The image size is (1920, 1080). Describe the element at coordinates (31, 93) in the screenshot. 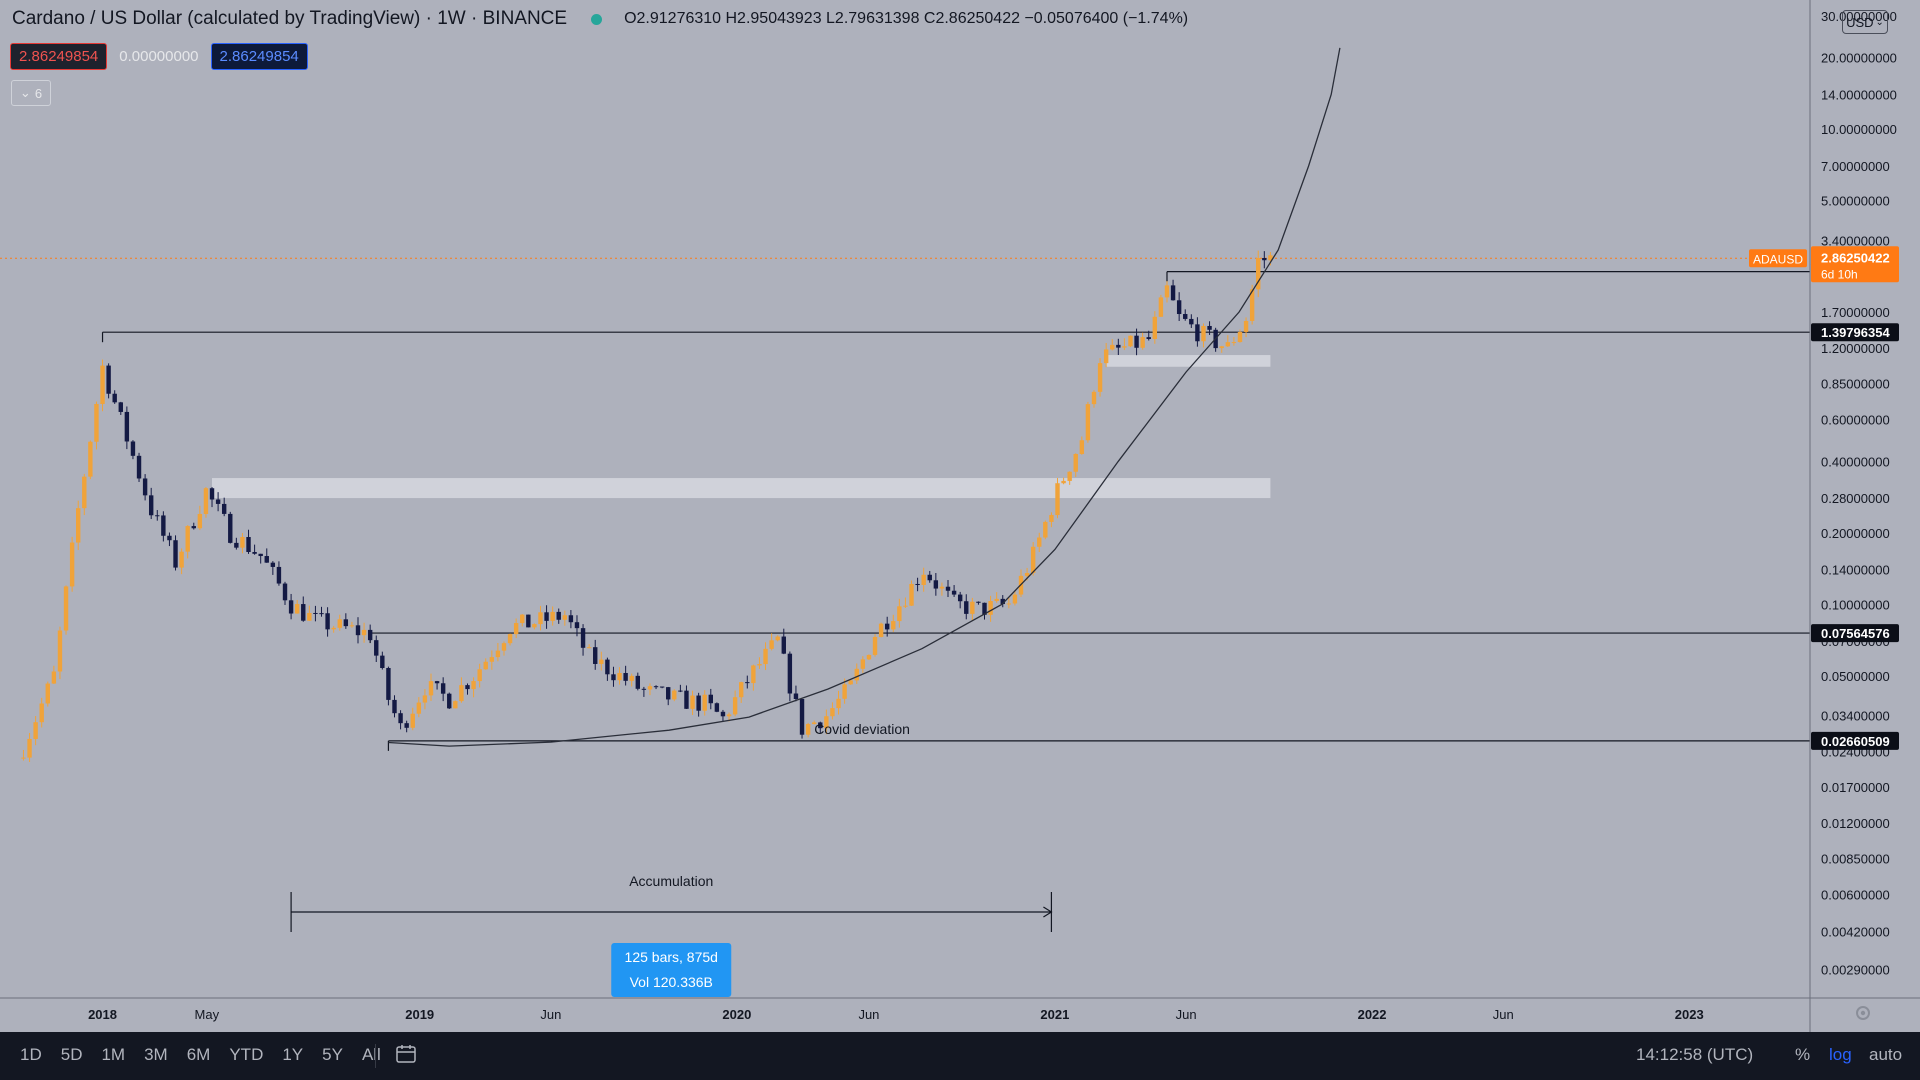

I see `collapse-indicators-button: ⌄ 6` at that location.